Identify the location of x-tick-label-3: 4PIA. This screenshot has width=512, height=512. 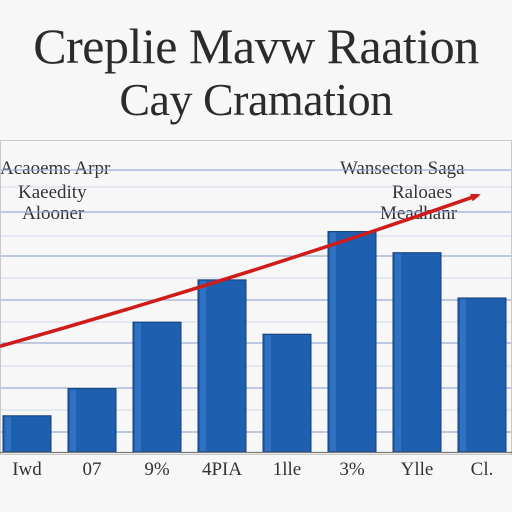
(222, 469).